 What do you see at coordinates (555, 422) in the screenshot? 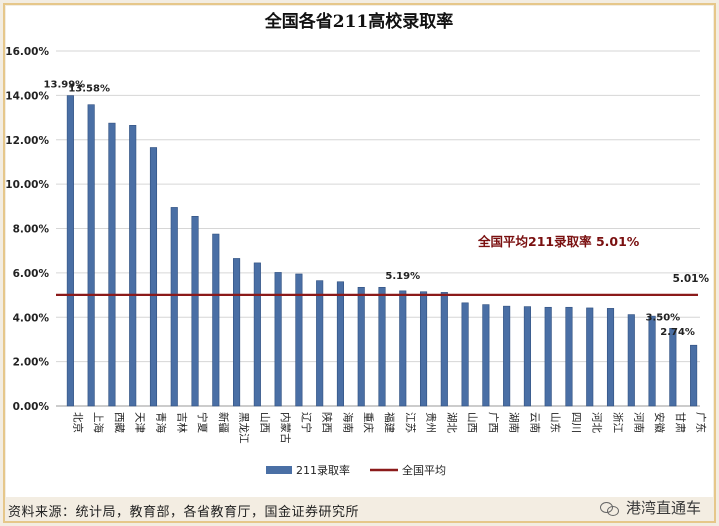
I see `x-tick-label: 山东` at bounding box center [555, 422].